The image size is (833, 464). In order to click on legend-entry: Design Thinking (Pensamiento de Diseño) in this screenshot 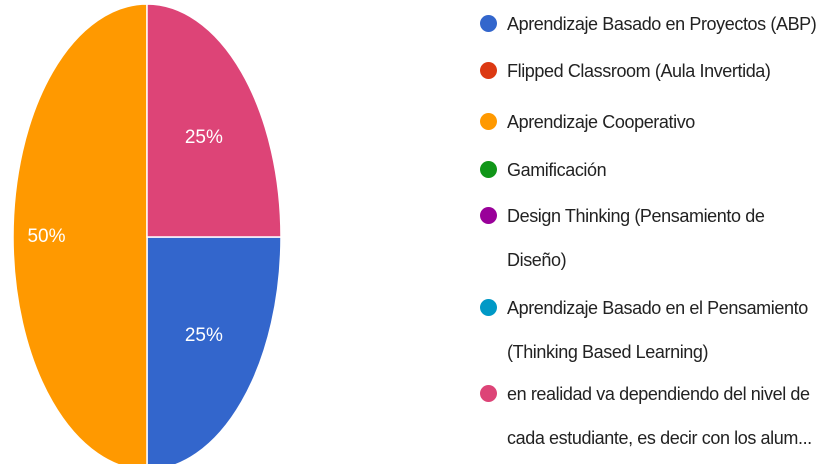, I will do `click(655, 238)`.